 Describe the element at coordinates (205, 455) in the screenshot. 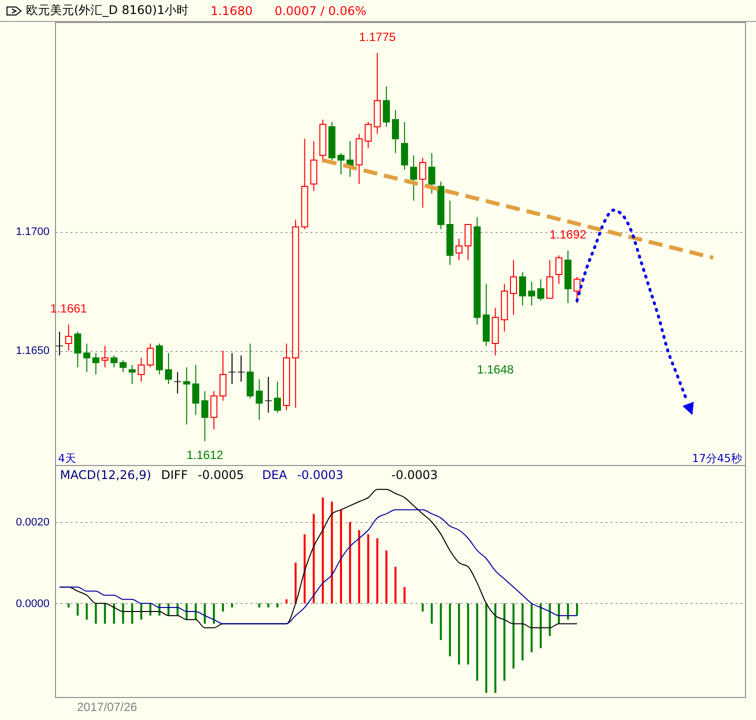

I see `annotation: 1.1612` at that location.